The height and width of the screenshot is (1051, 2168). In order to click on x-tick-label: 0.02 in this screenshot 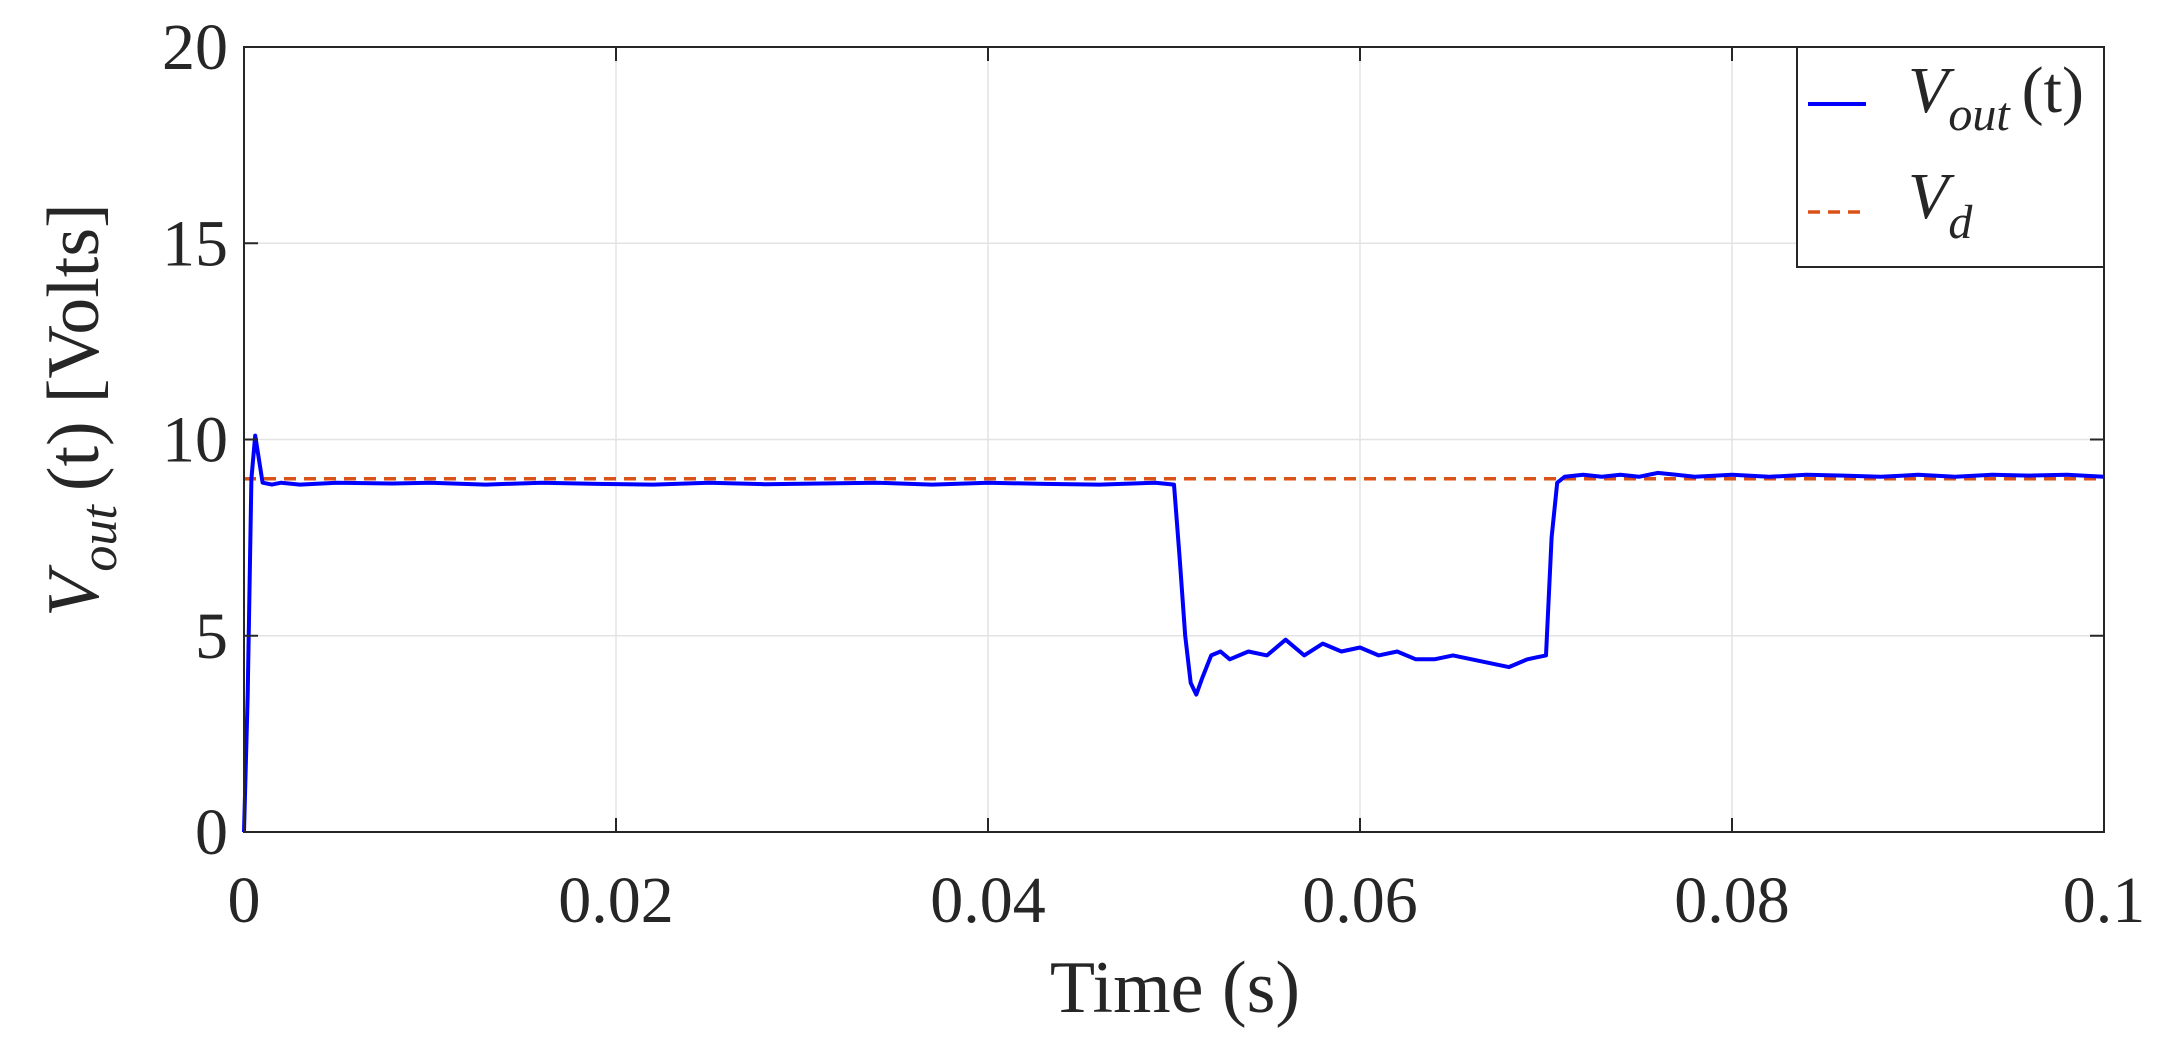, I will do `click(616, 900)`.